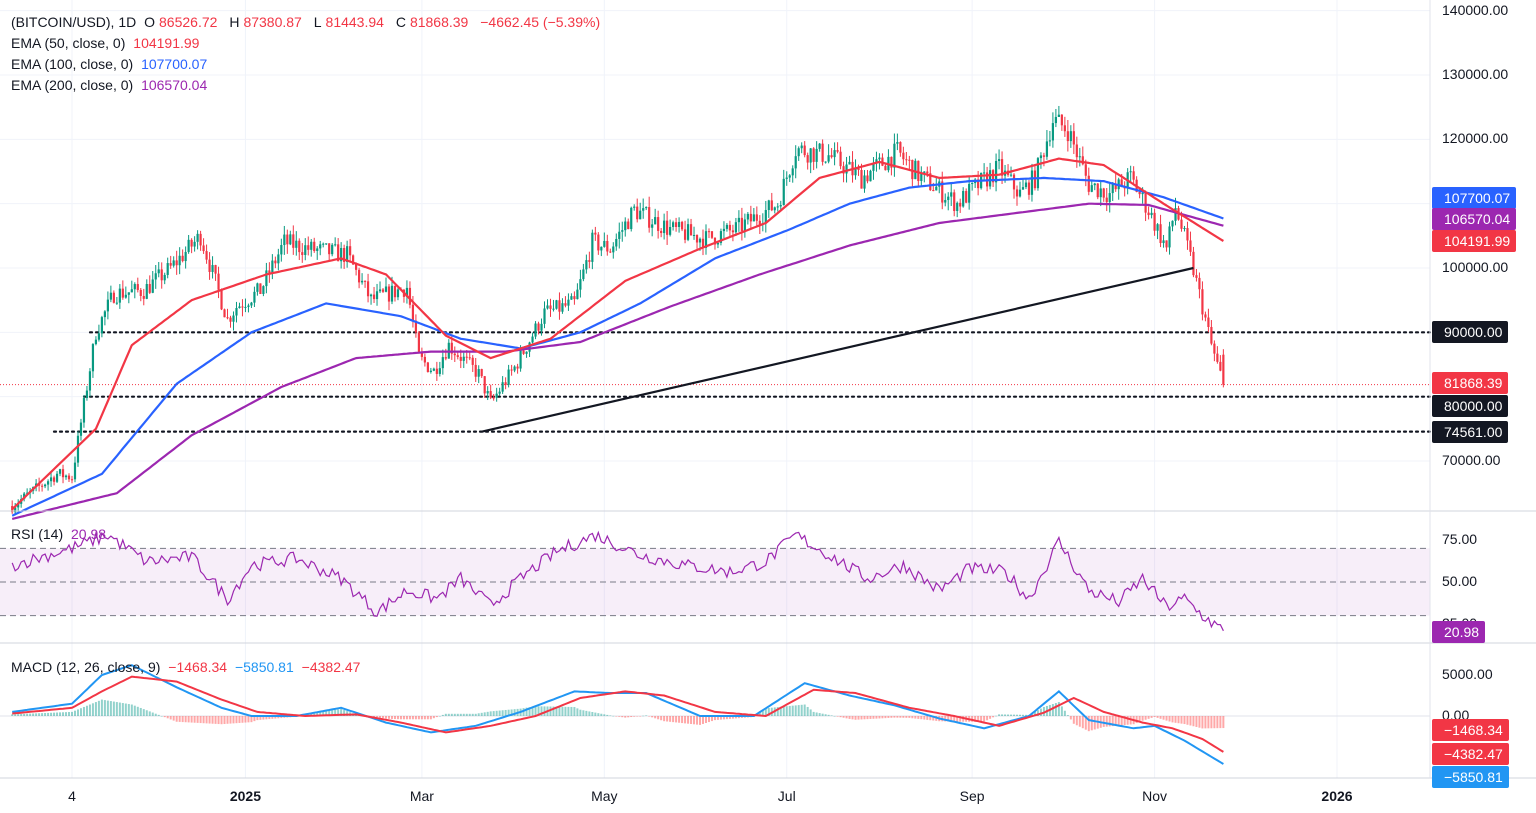 Image resolution: width=1536 pixels, height=813 pixels. Describe the element at coordinates (604, 796) in the screenshot. I see `time-axis-label: May` at that location.